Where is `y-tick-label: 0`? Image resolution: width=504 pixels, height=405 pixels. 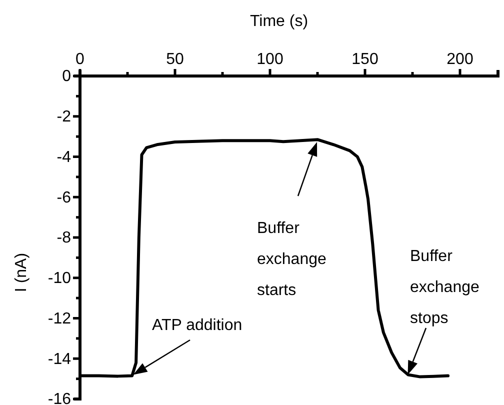 y-tick-label: 0 is located at coordinates (67, 77).